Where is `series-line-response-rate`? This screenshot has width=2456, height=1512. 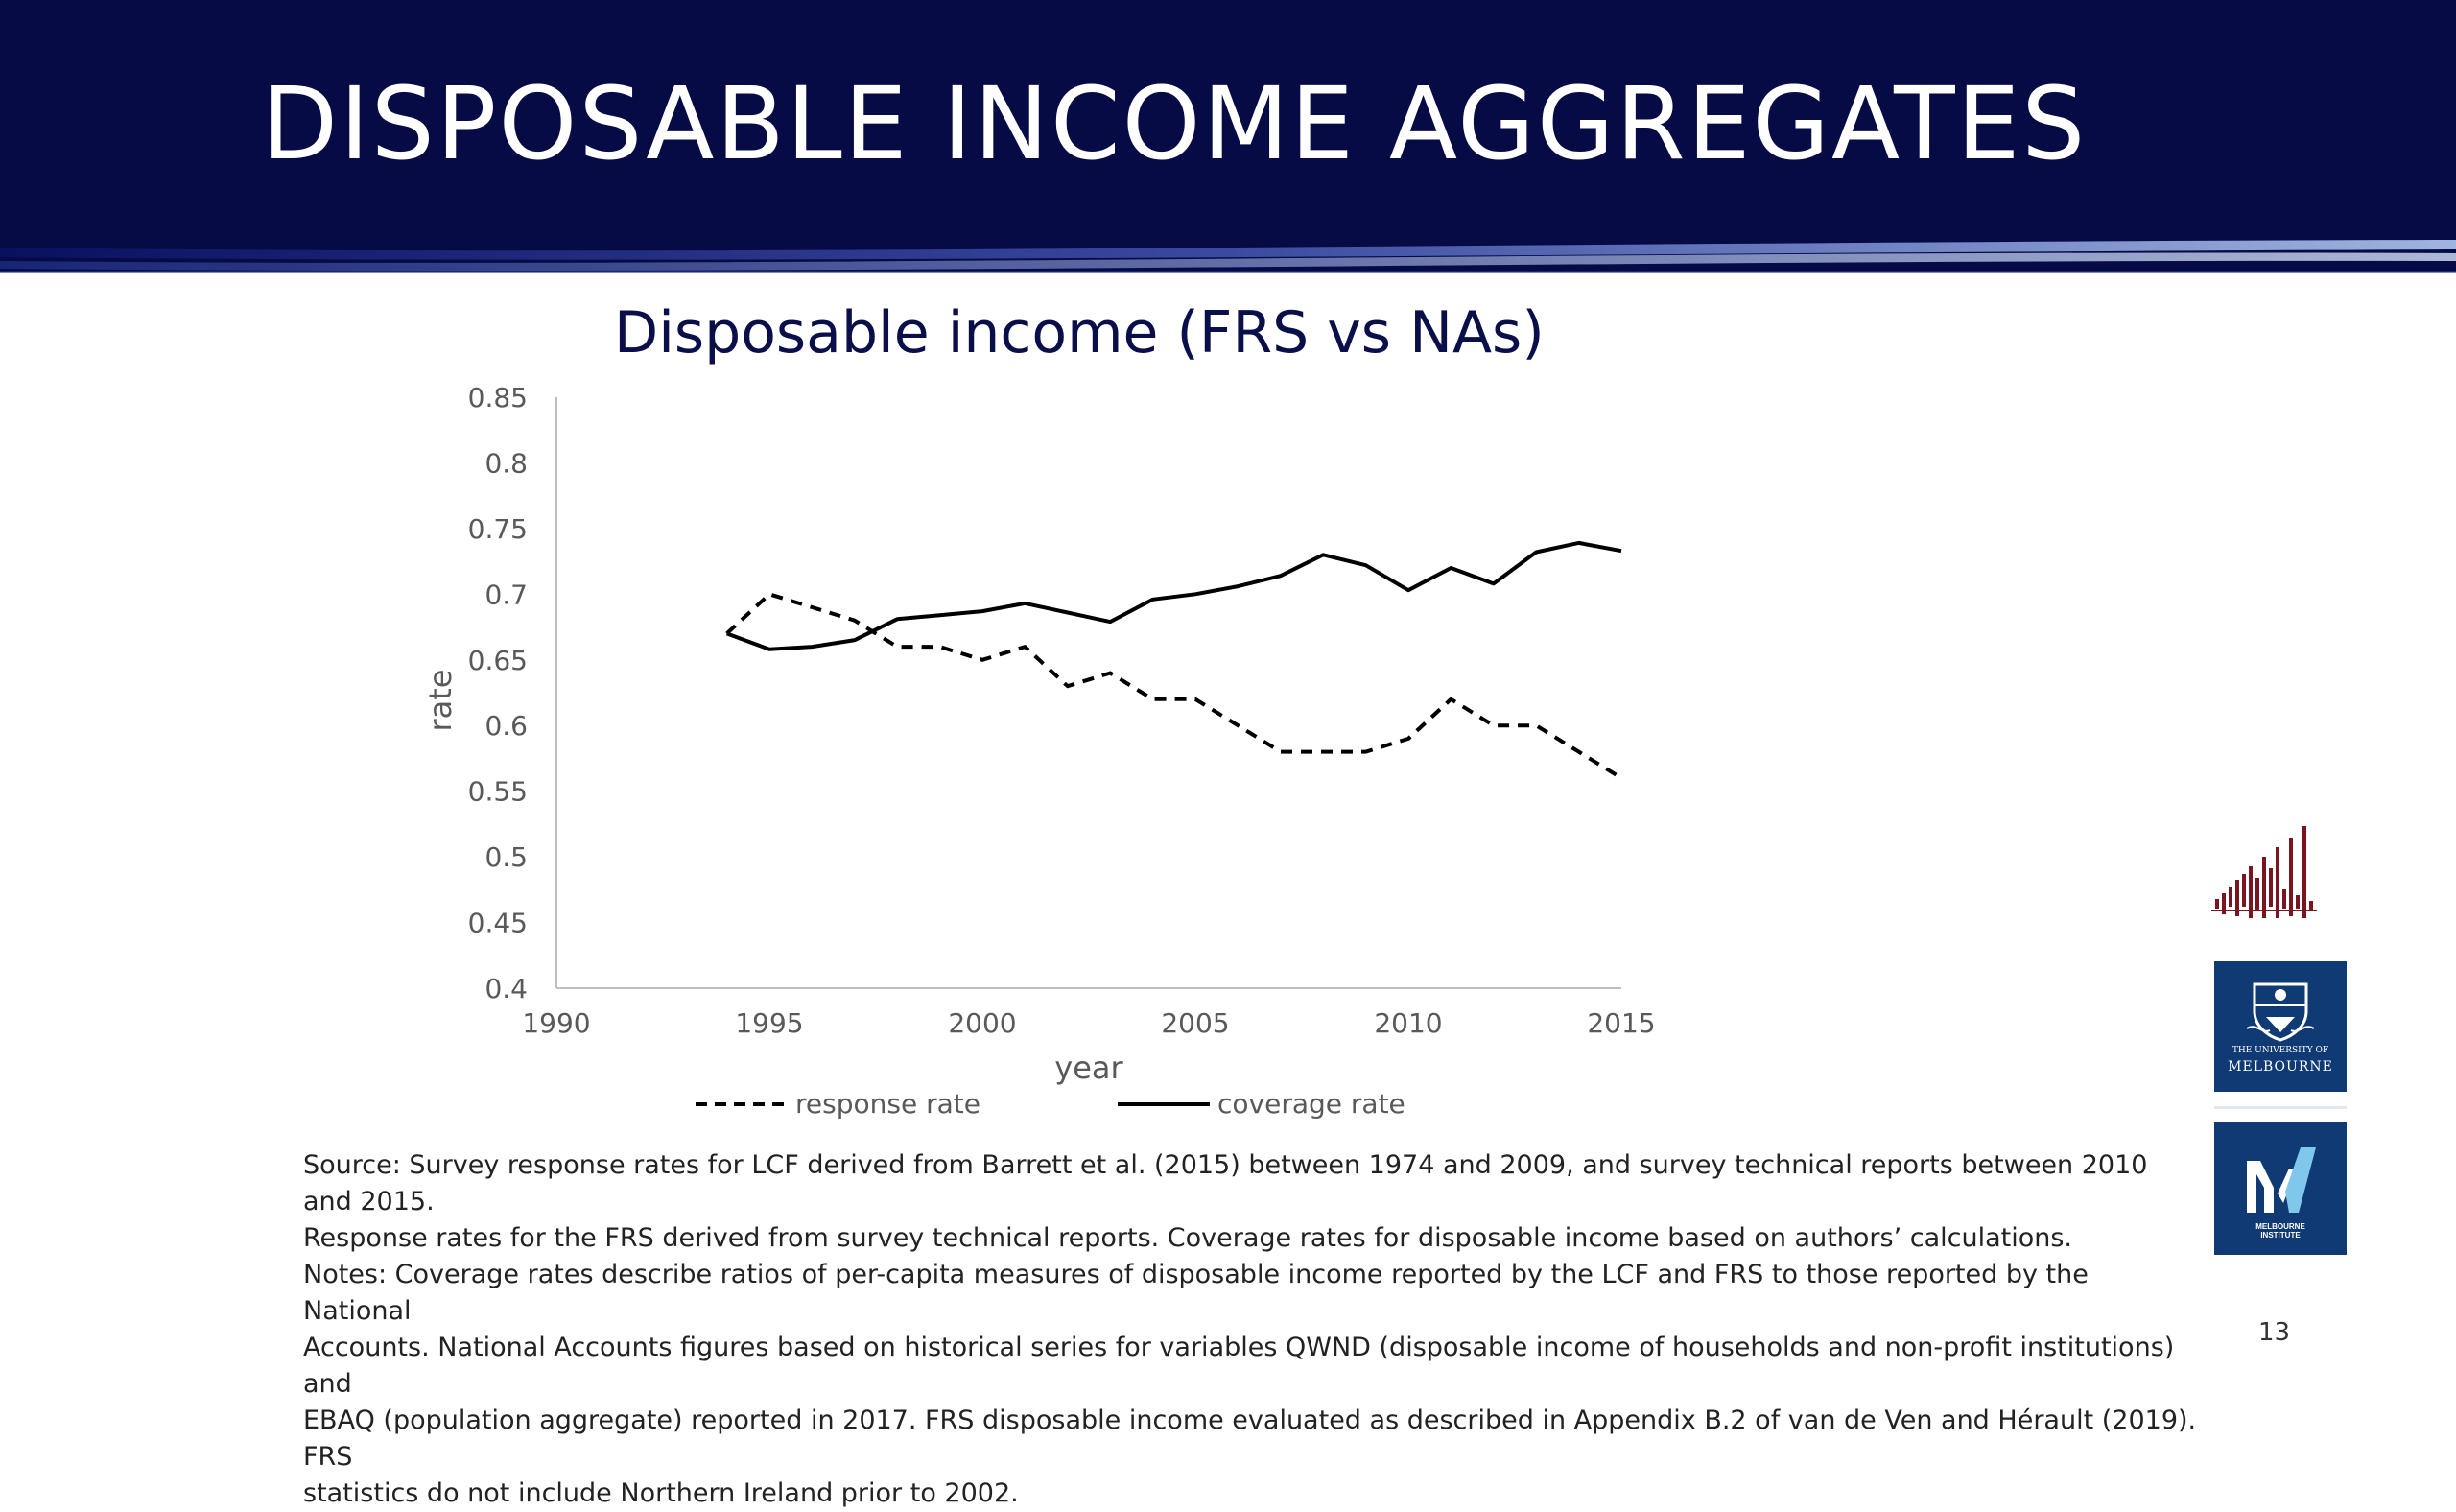
series-line-response-rate is located at coordinates (1174, 686).